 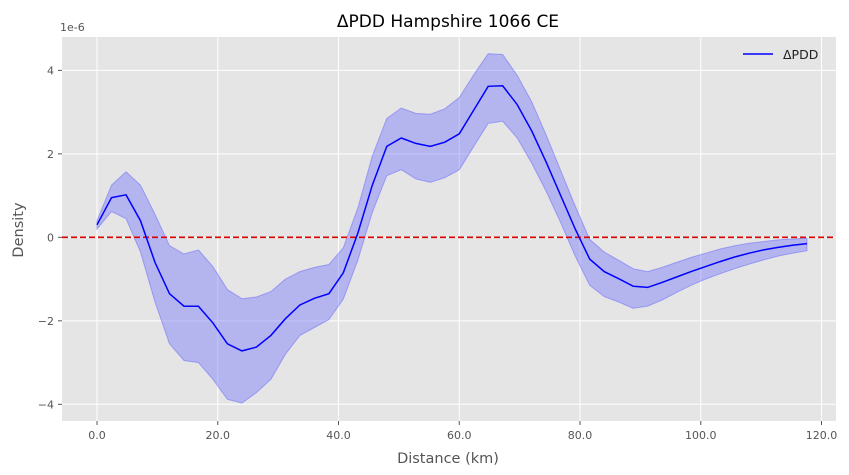 I want to click on y-axis-offset-label: 1e-6, so click(x=72, y=27).